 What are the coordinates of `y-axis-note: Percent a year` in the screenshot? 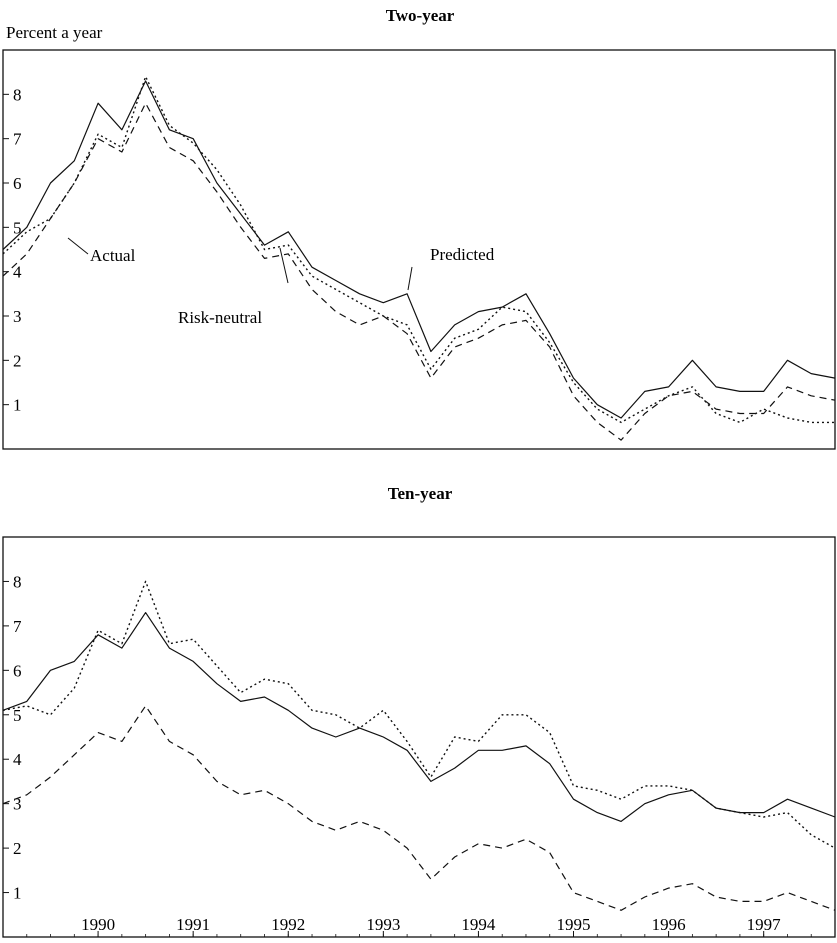 It's located at (54, 32).